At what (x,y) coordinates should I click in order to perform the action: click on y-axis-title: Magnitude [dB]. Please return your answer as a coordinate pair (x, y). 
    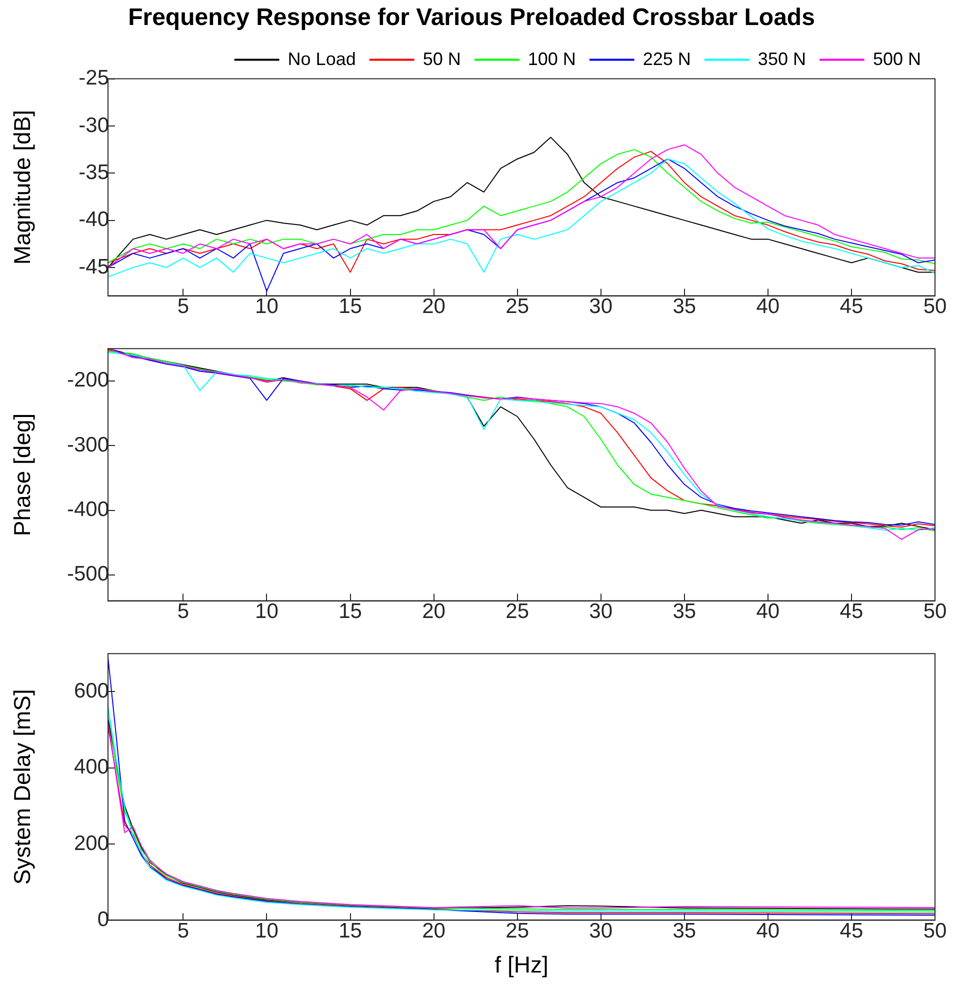
    Looking at the image, I should click on (22, 187).